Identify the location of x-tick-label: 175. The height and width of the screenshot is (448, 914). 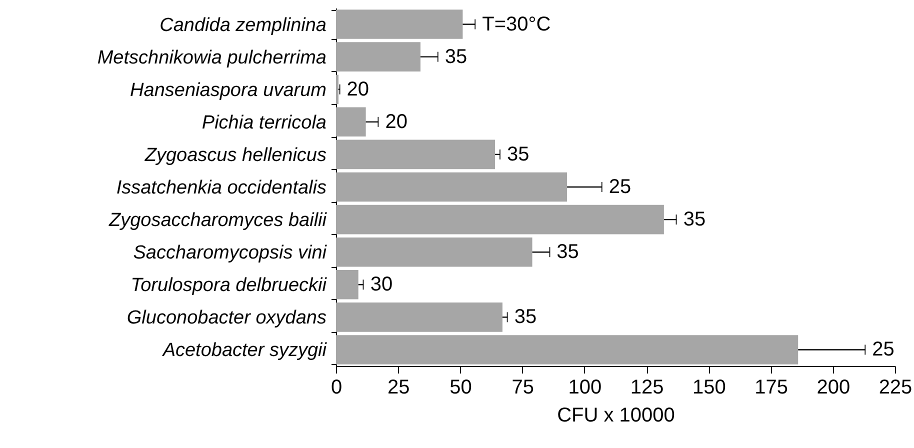
(771, 387).